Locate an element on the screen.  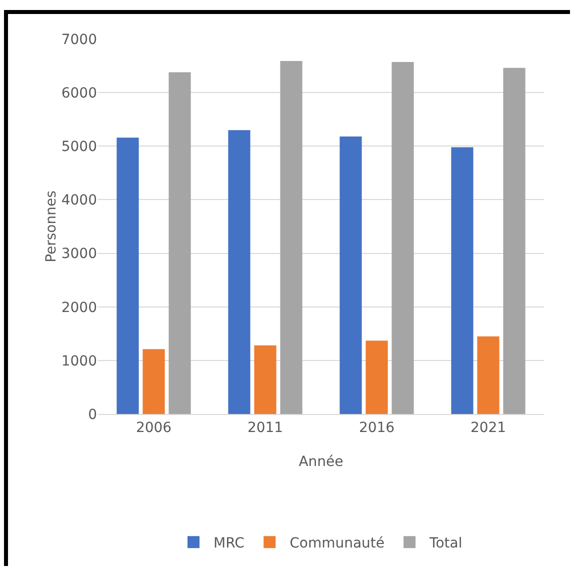
legend-label: Communauté is located at coordinates (337, 544).